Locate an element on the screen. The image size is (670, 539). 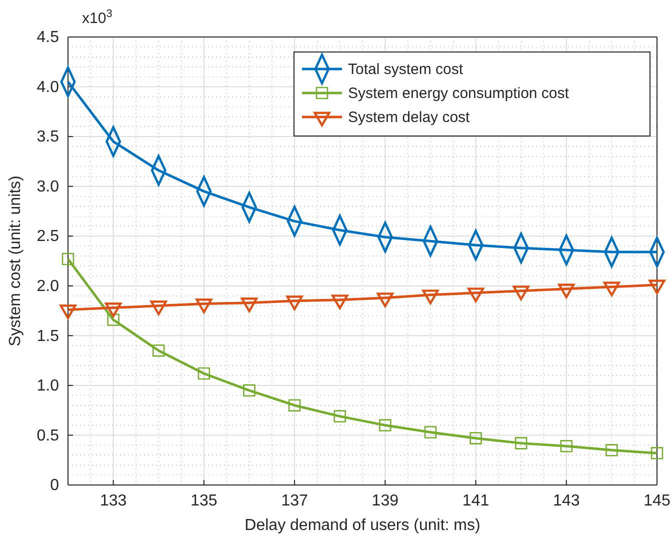
y-tick-label: 1.5 is located at coordinates (48, 336).